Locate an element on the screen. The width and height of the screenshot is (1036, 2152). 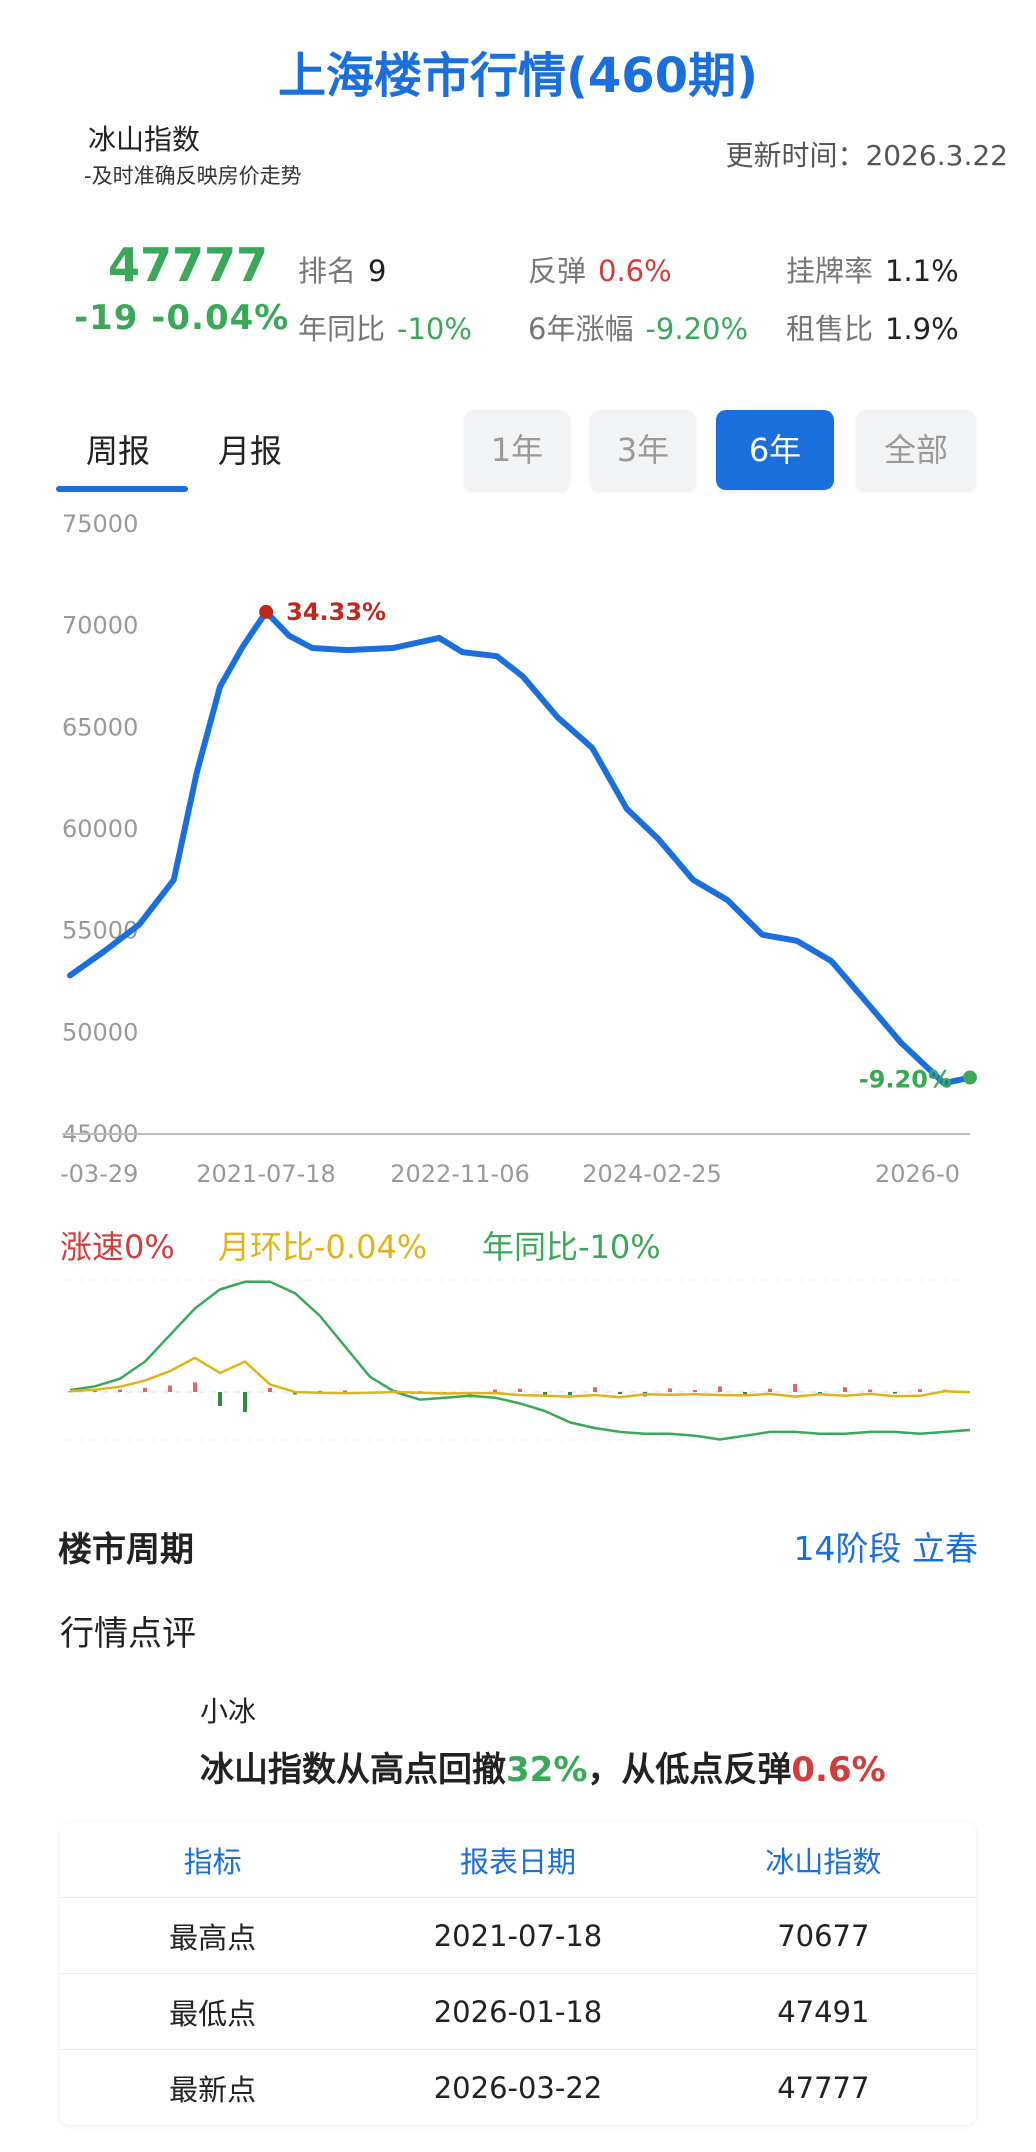
stat-listing-label: 挂牌率 is located at coordinates (830, 271).